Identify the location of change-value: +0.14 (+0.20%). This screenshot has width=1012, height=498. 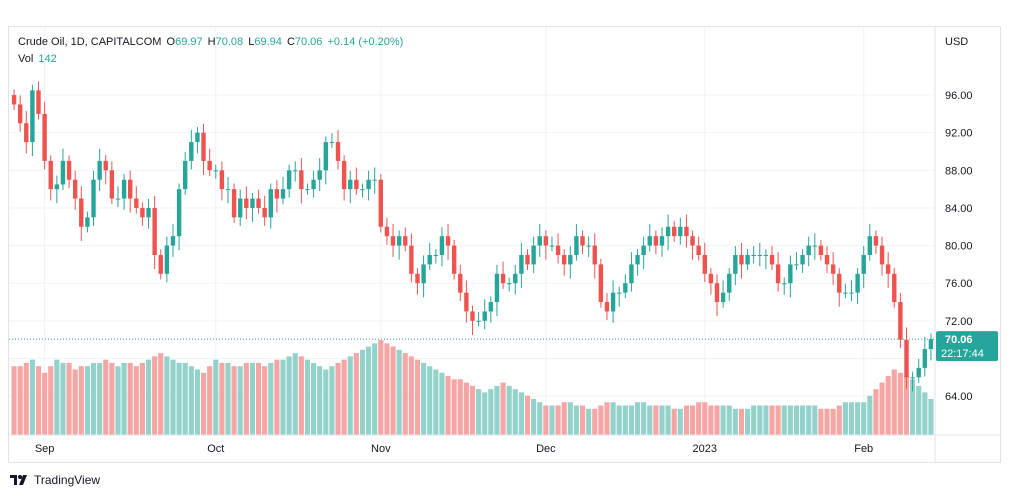
(365, 42).